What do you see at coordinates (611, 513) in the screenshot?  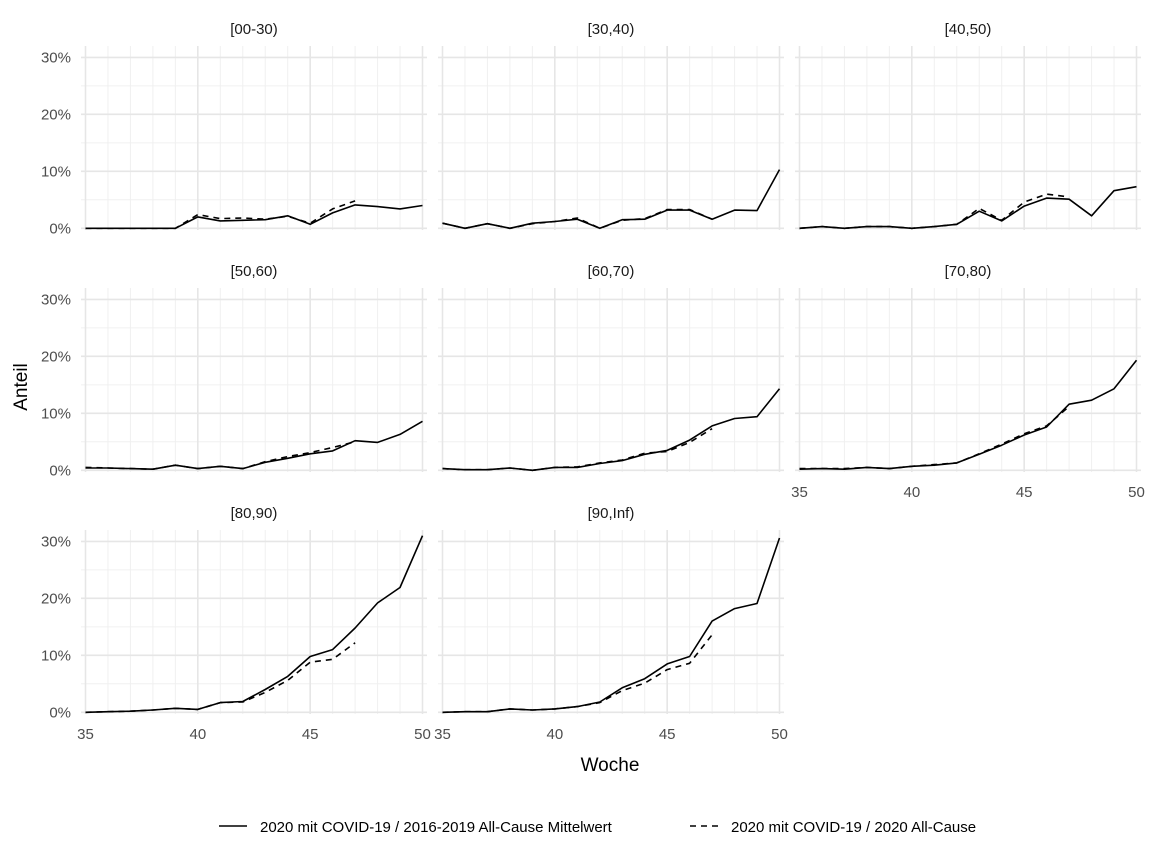 I see `facet-title: [90,Inf)` at bounding box center [611, 513].